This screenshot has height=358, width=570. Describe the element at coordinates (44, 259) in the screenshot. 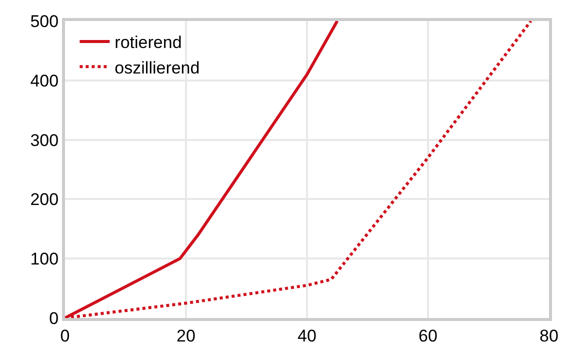

I see `y-tick-label: 100` at that location.